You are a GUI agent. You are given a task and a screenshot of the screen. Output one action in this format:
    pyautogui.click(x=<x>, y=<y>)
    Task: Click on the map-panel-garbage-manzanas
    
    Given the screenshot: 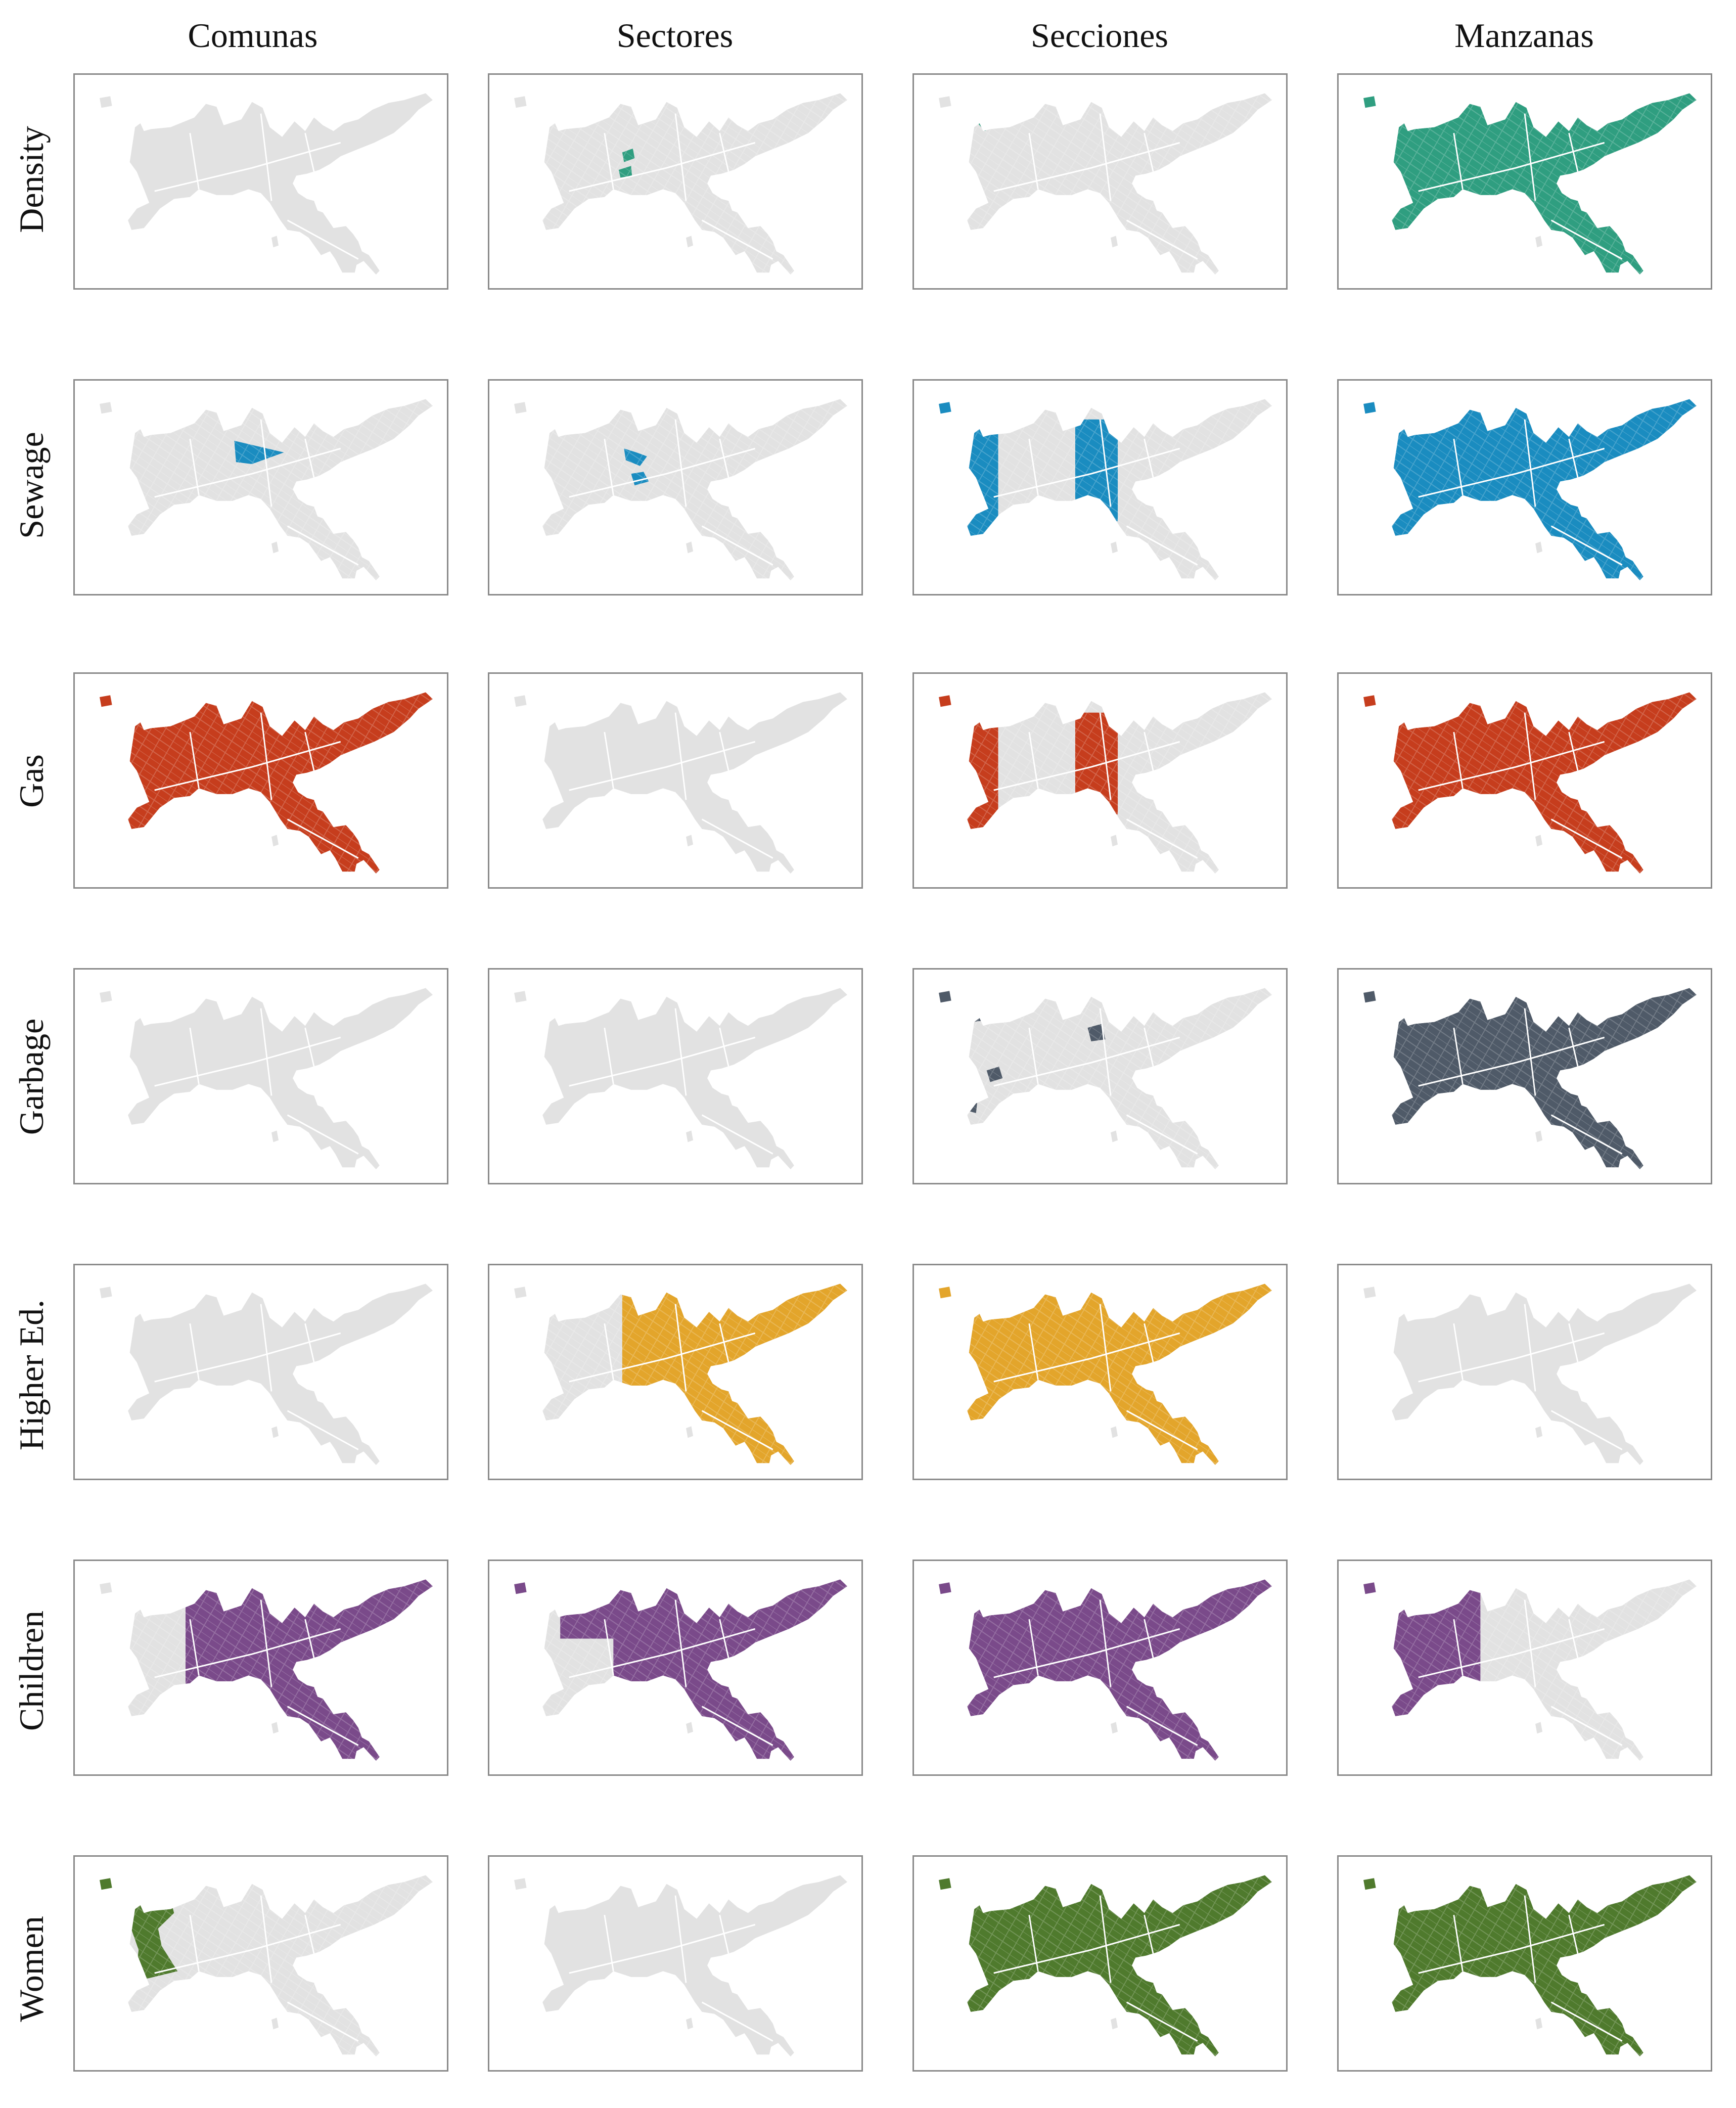 What is the action you would take?
    pyautogui.click(x=1524, y=1076)
    